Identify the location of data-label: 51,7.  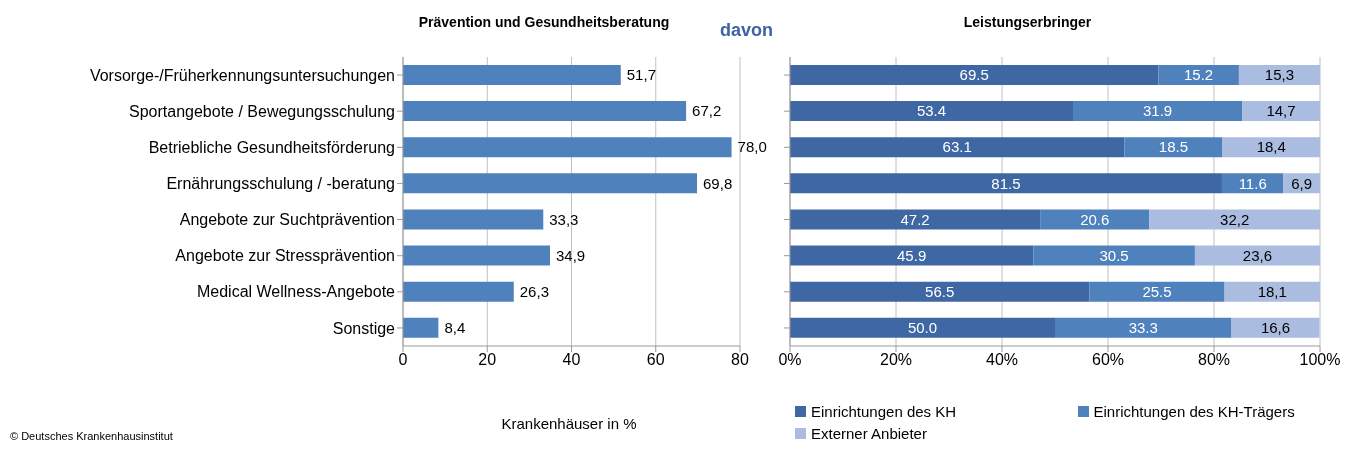
(641, 75).